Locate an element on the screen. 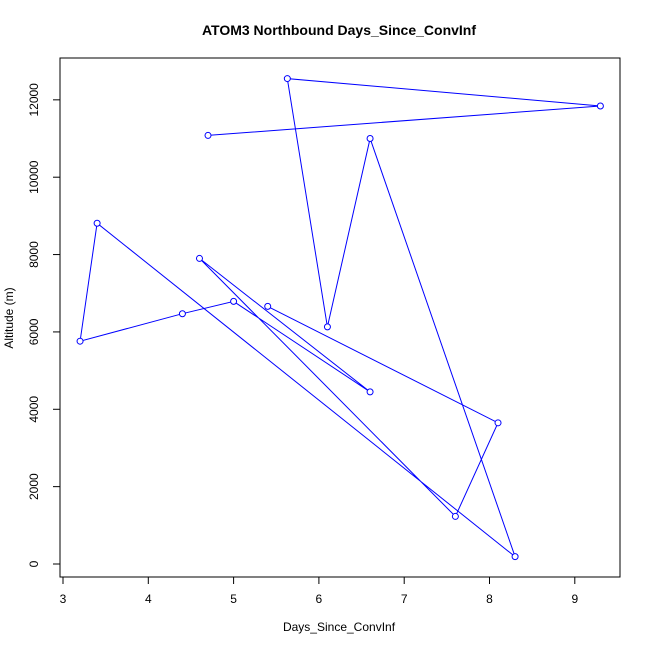  chart-title: ATOM3 Northbound Days_Since_ConvInf is located at coordinates (339, 30).